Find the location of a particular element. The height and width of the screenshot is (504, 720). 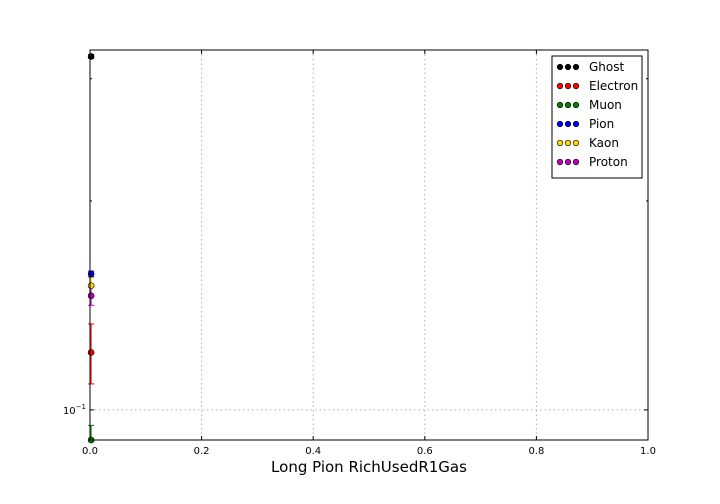

legend-label-kaon: Kaon is located at coordinates (604, 143).